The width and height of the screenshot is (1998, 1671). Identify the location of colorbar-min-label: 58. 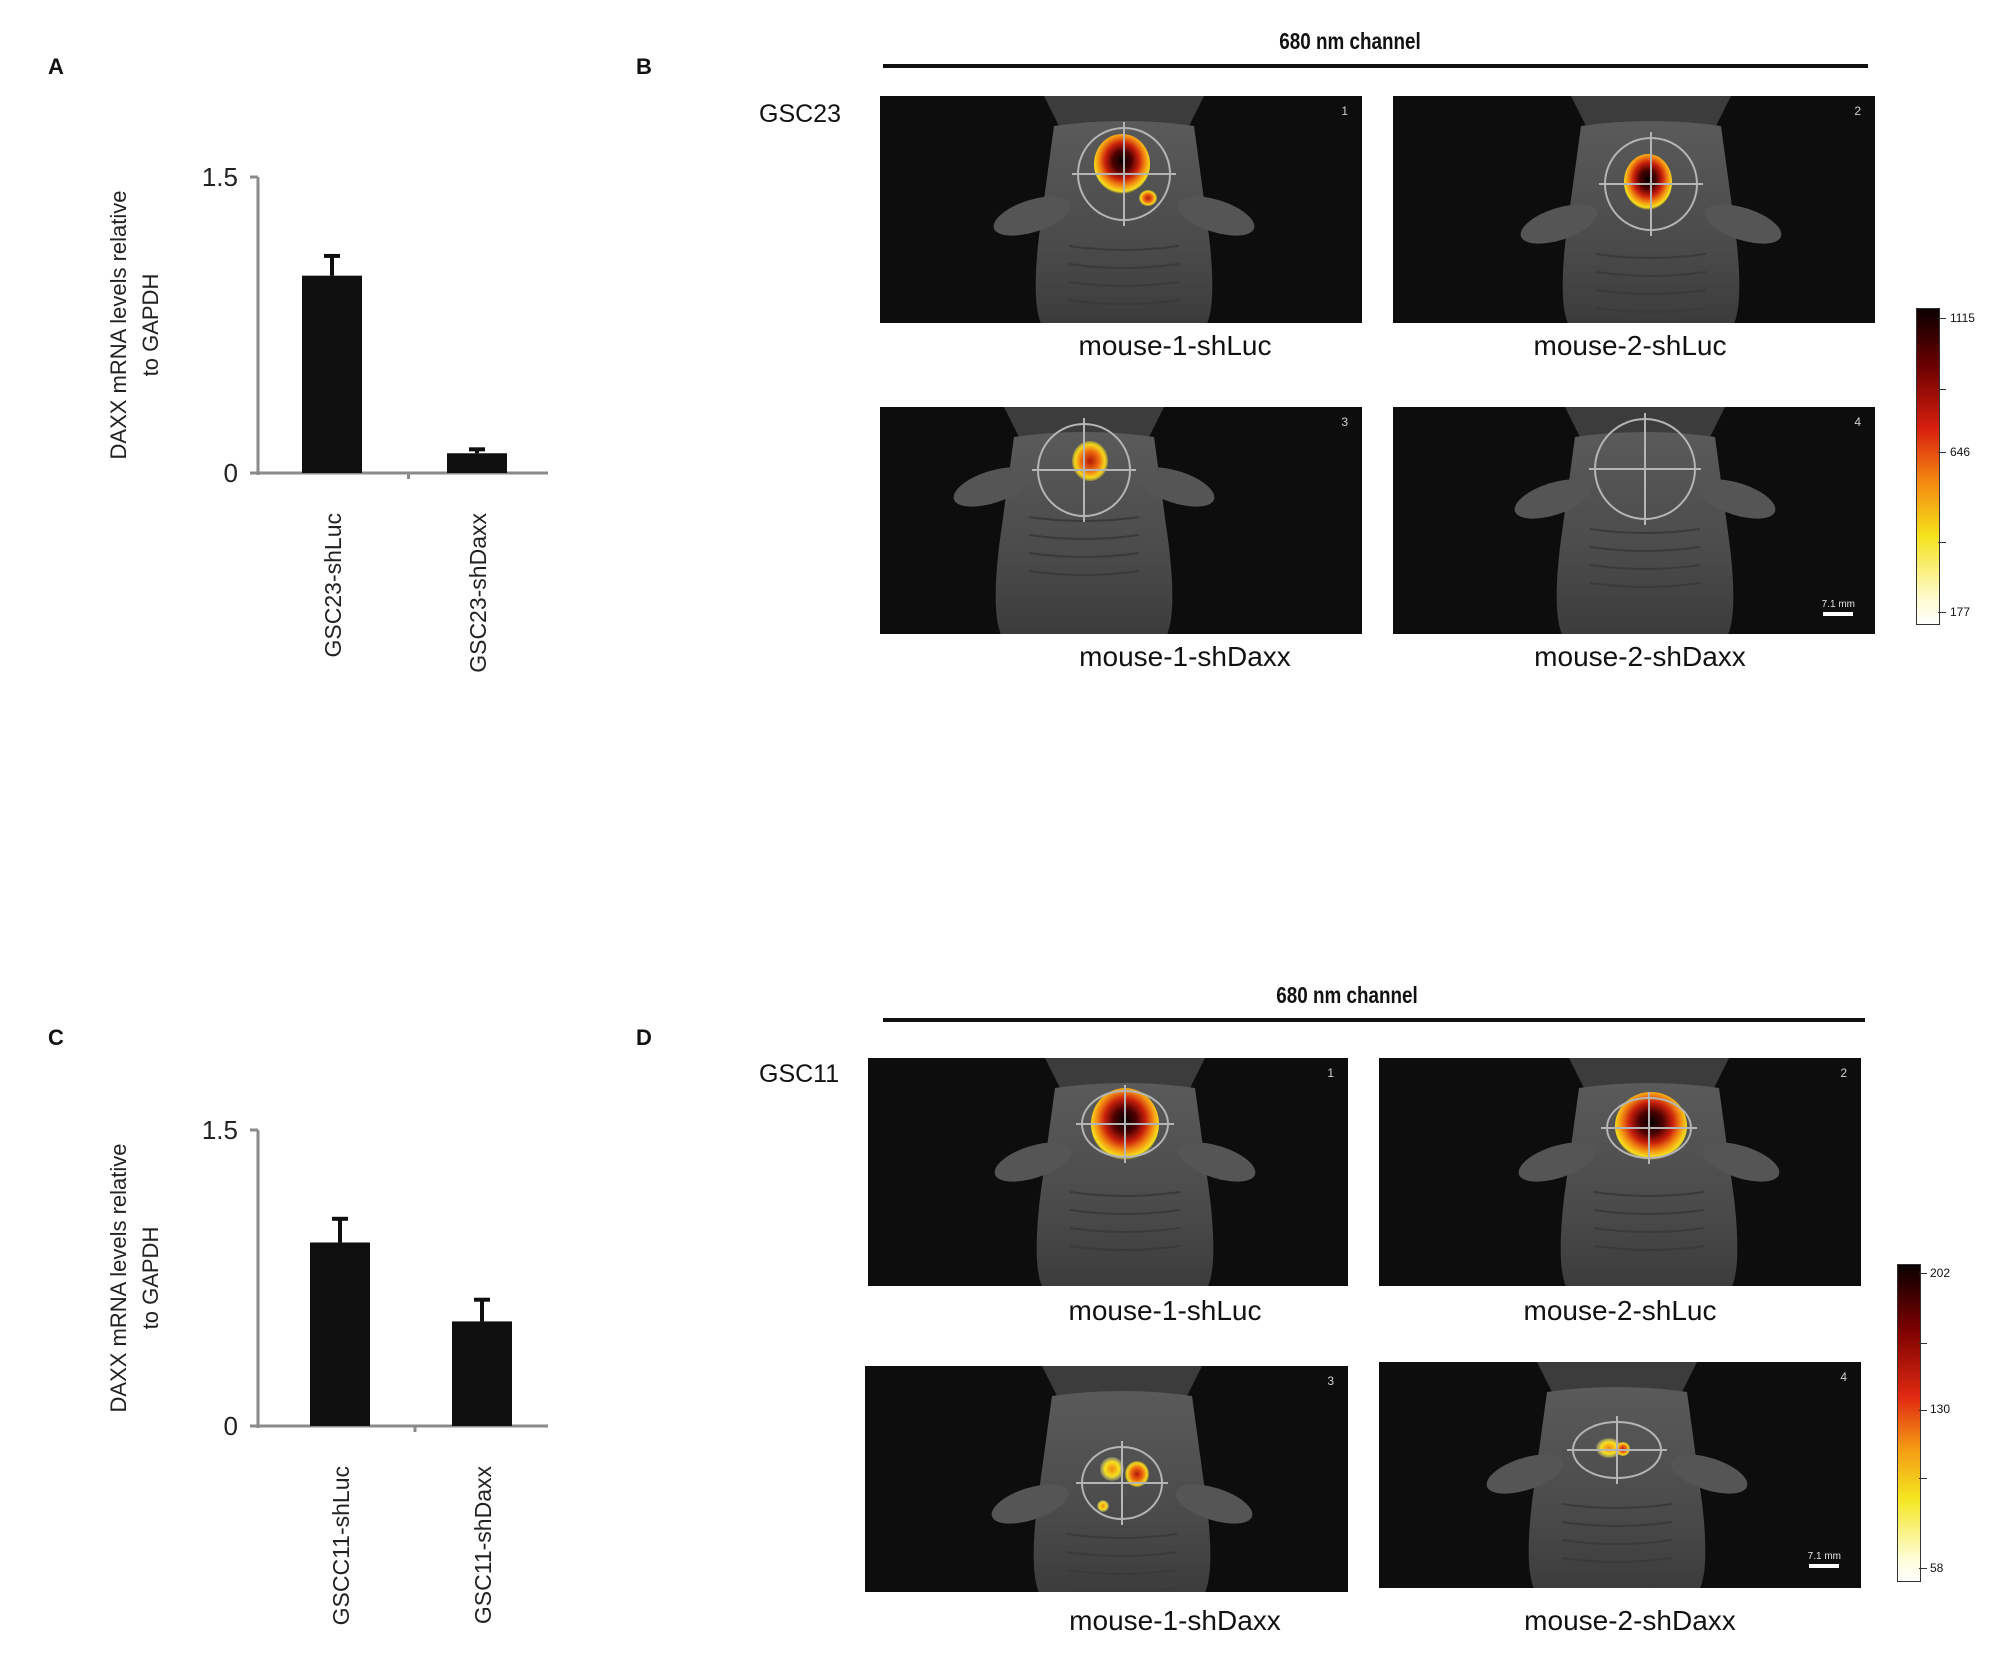
(1937, 1568).